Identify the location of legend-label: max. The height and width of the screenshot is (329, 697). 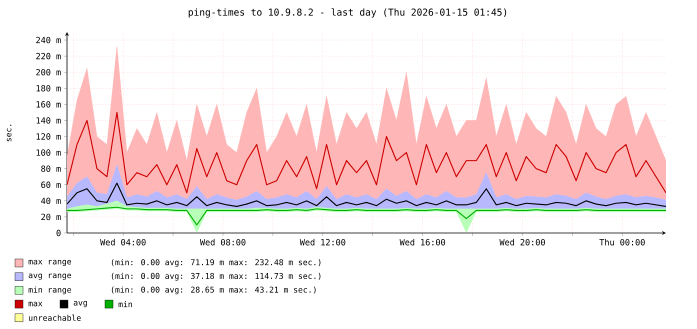
(35, 304).